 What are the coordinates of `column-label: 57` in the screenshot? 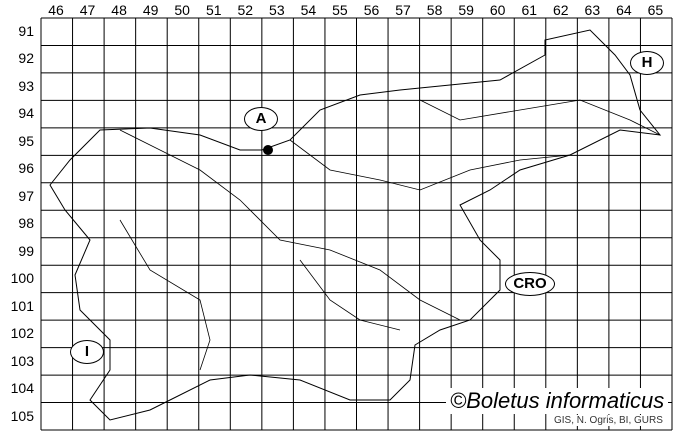 It's located at (403, 10).